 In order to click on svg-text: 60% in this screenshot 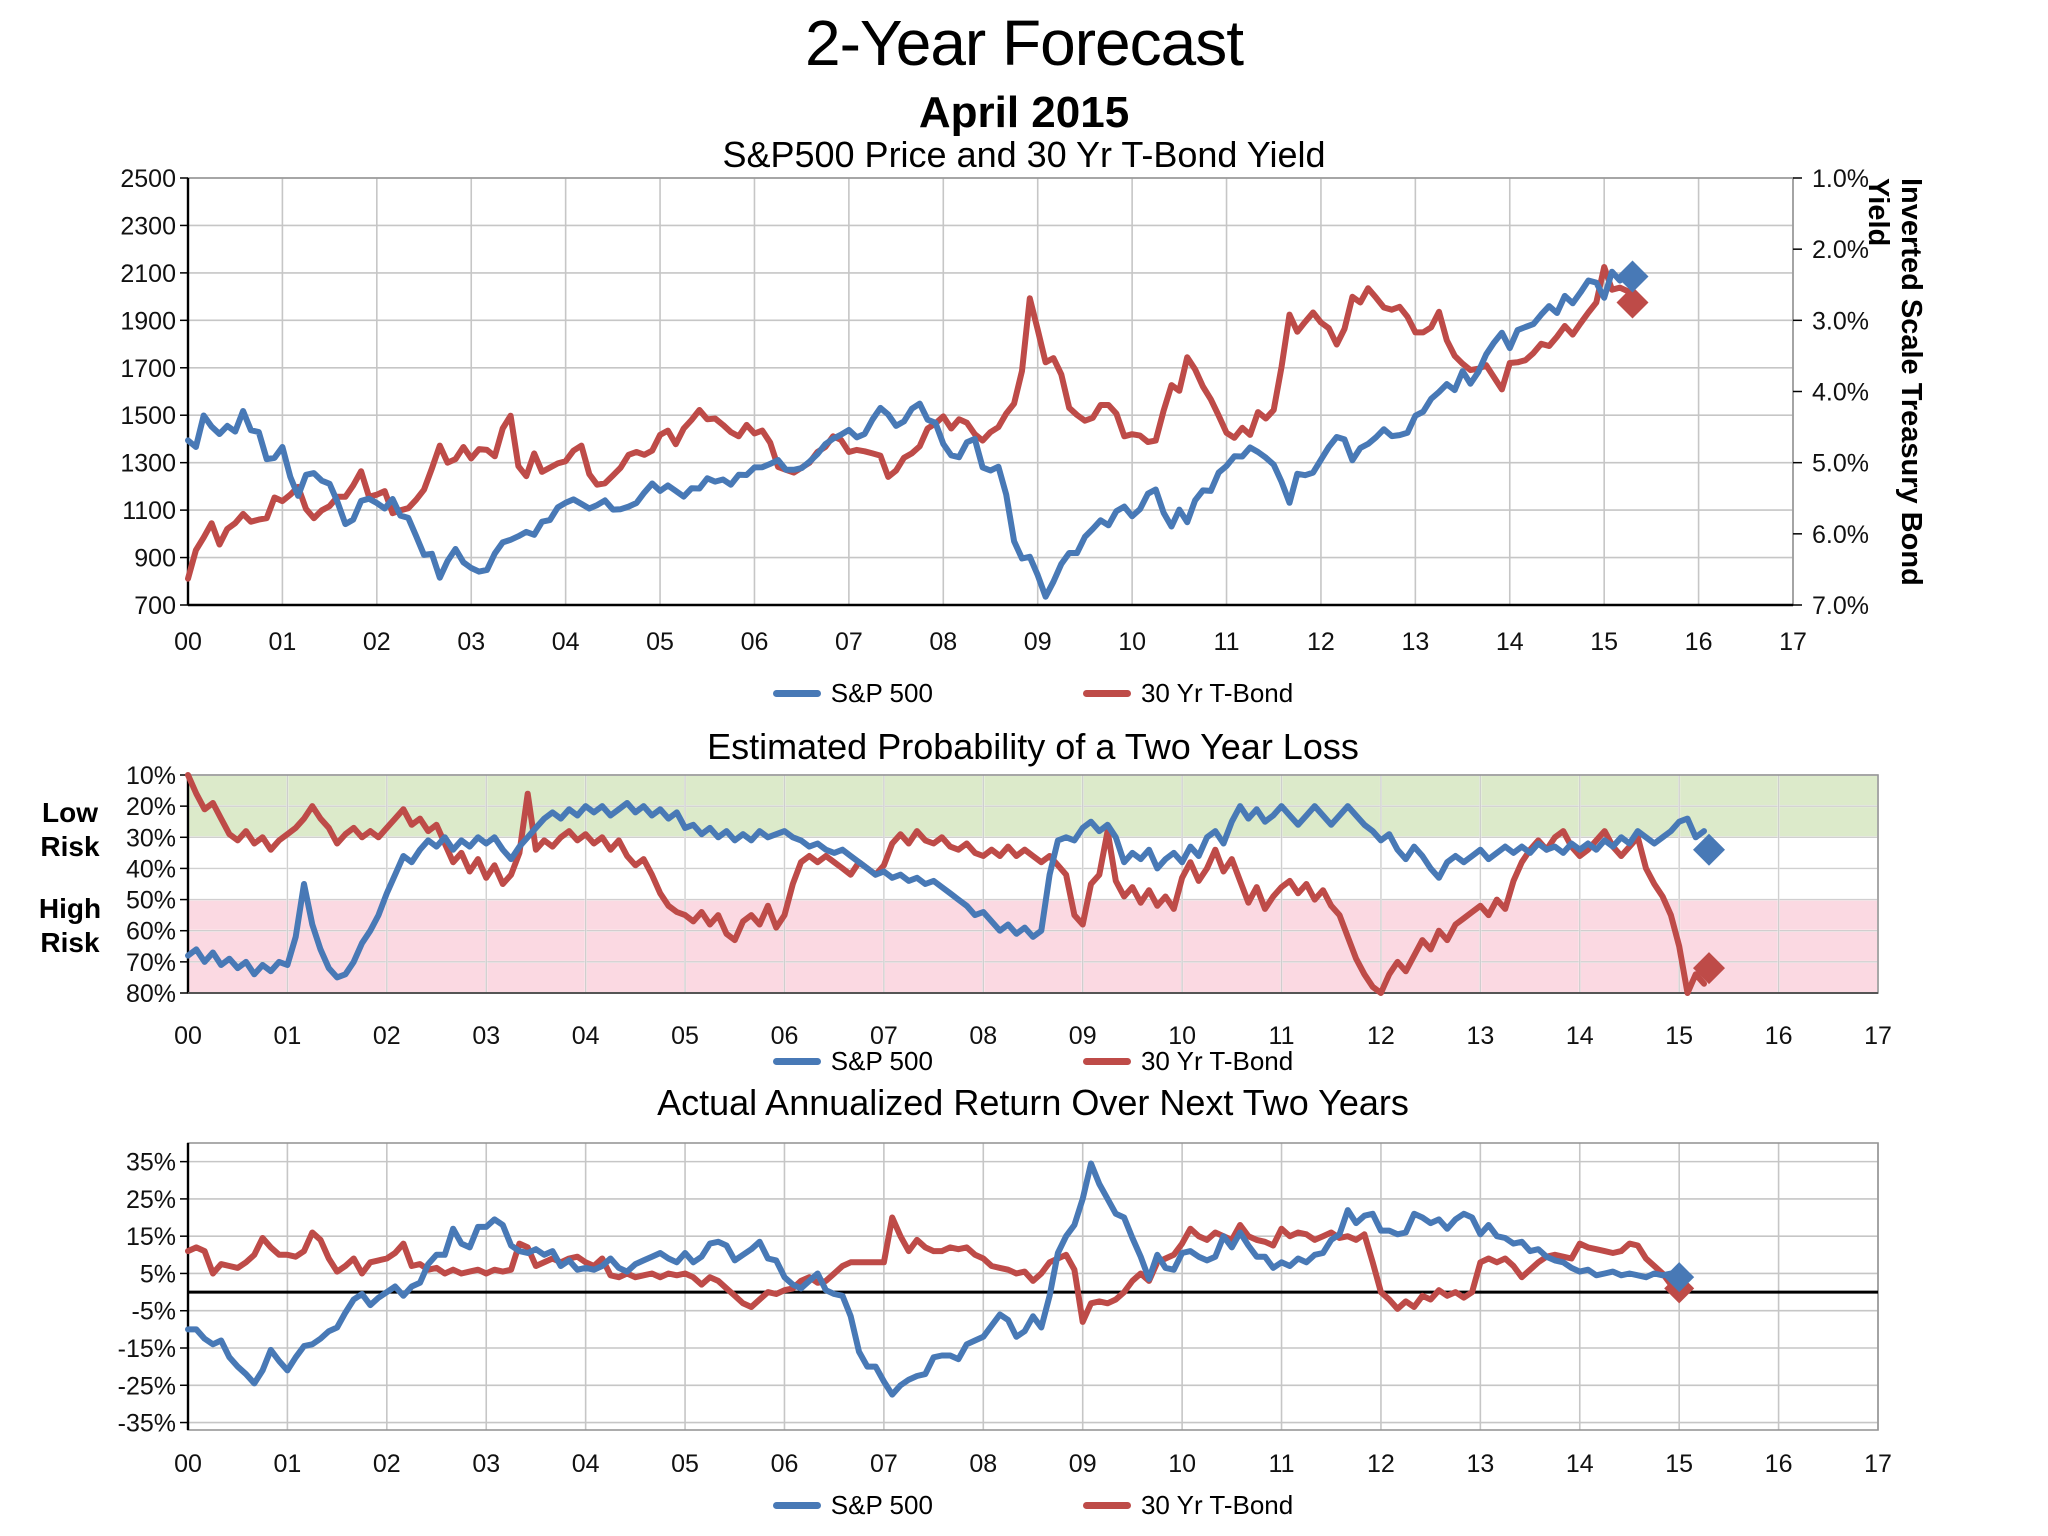, I will do `click(151, 932)`.